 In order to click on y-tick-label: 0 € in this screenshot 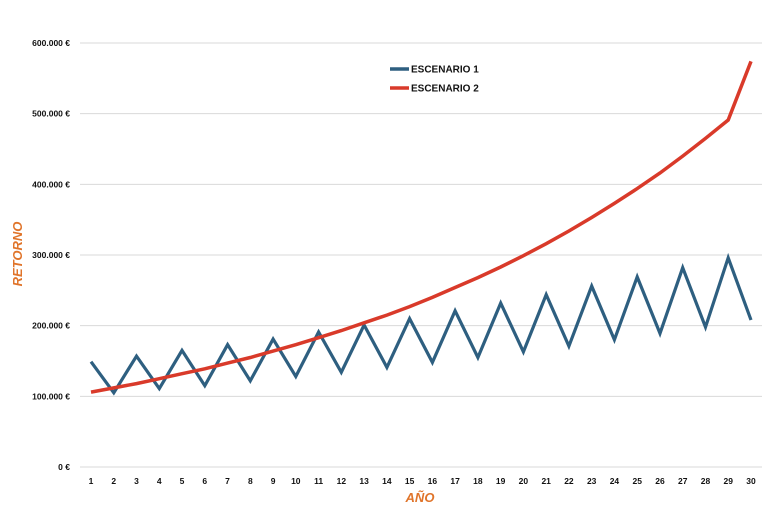, I will do `click(64, 467)`.